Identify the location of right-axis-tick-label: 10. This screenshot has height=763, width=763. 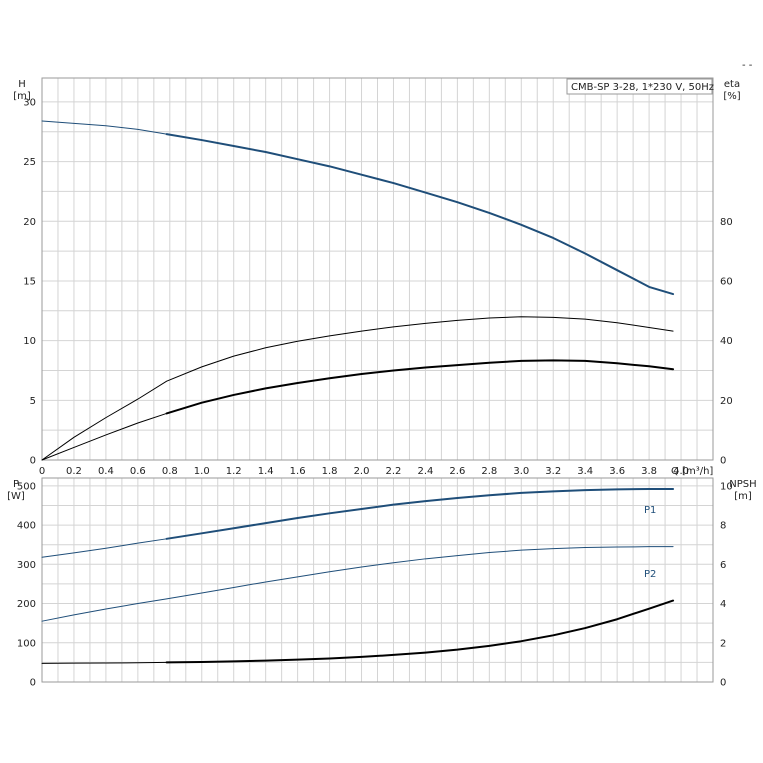
(726, 486).